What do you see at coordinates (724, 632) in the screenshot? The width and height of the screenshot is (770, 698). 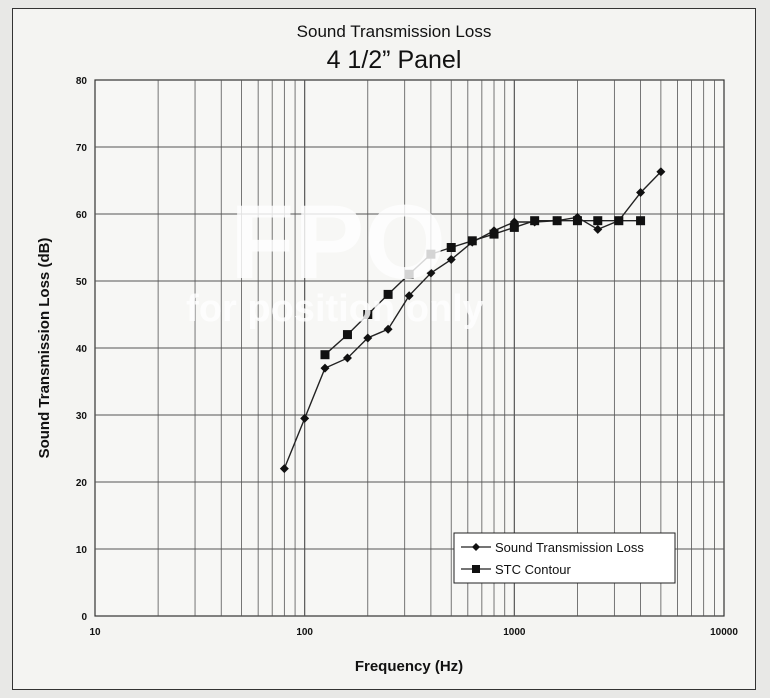 I see `x-tick-label: 10000` at bounding box center [724, 632].